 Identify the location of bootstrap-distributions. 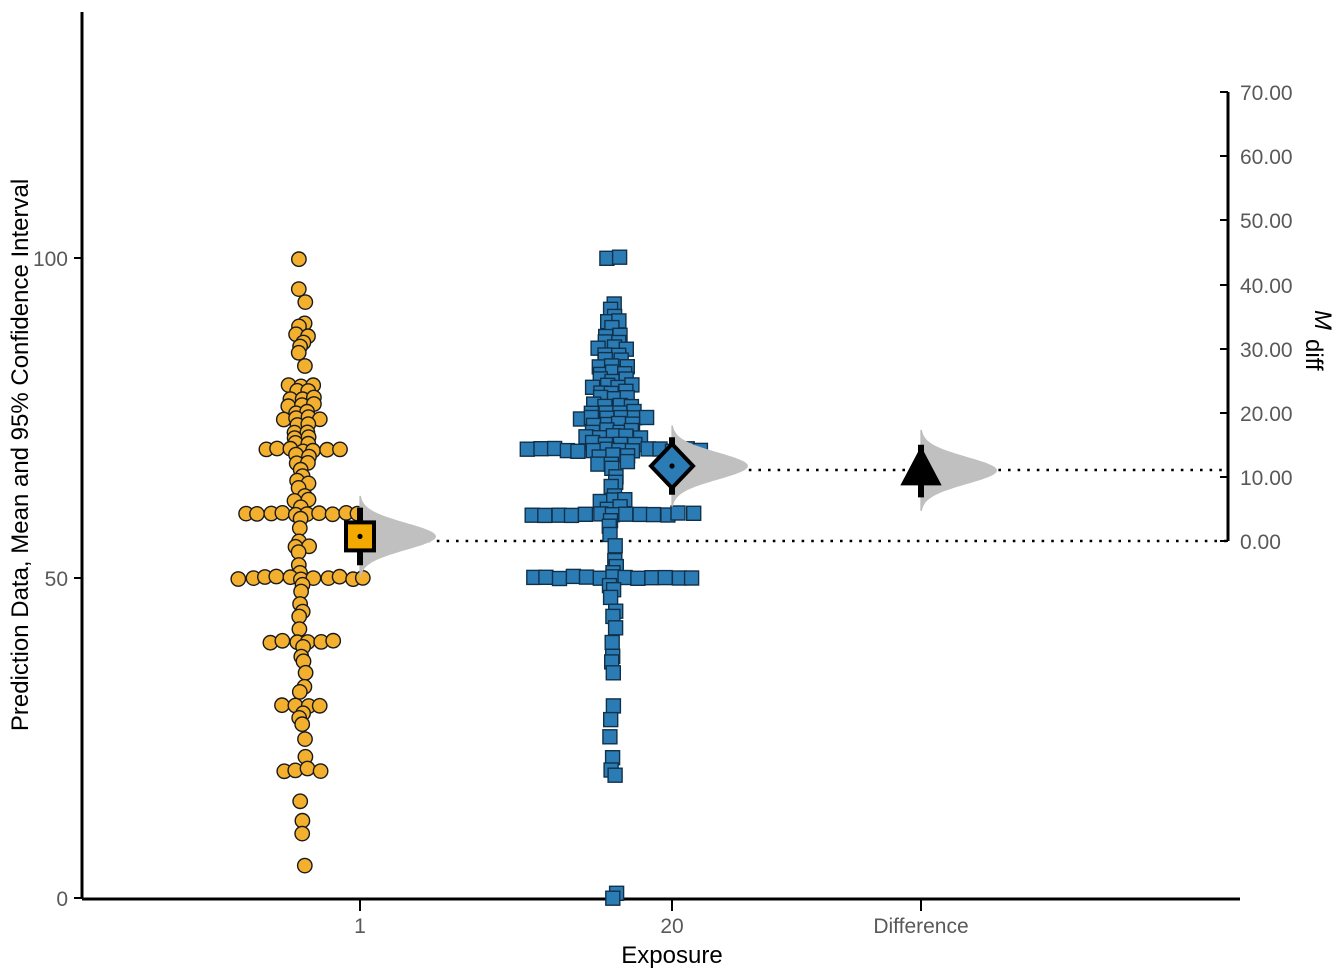
(678, 501).